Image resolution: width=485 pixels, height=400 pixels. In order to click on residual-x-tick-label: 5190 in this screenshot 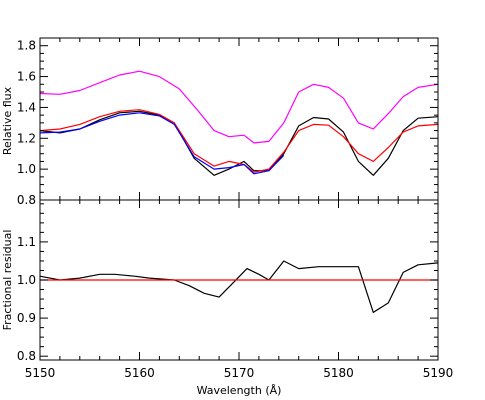, I will do `click(438, 373)`.